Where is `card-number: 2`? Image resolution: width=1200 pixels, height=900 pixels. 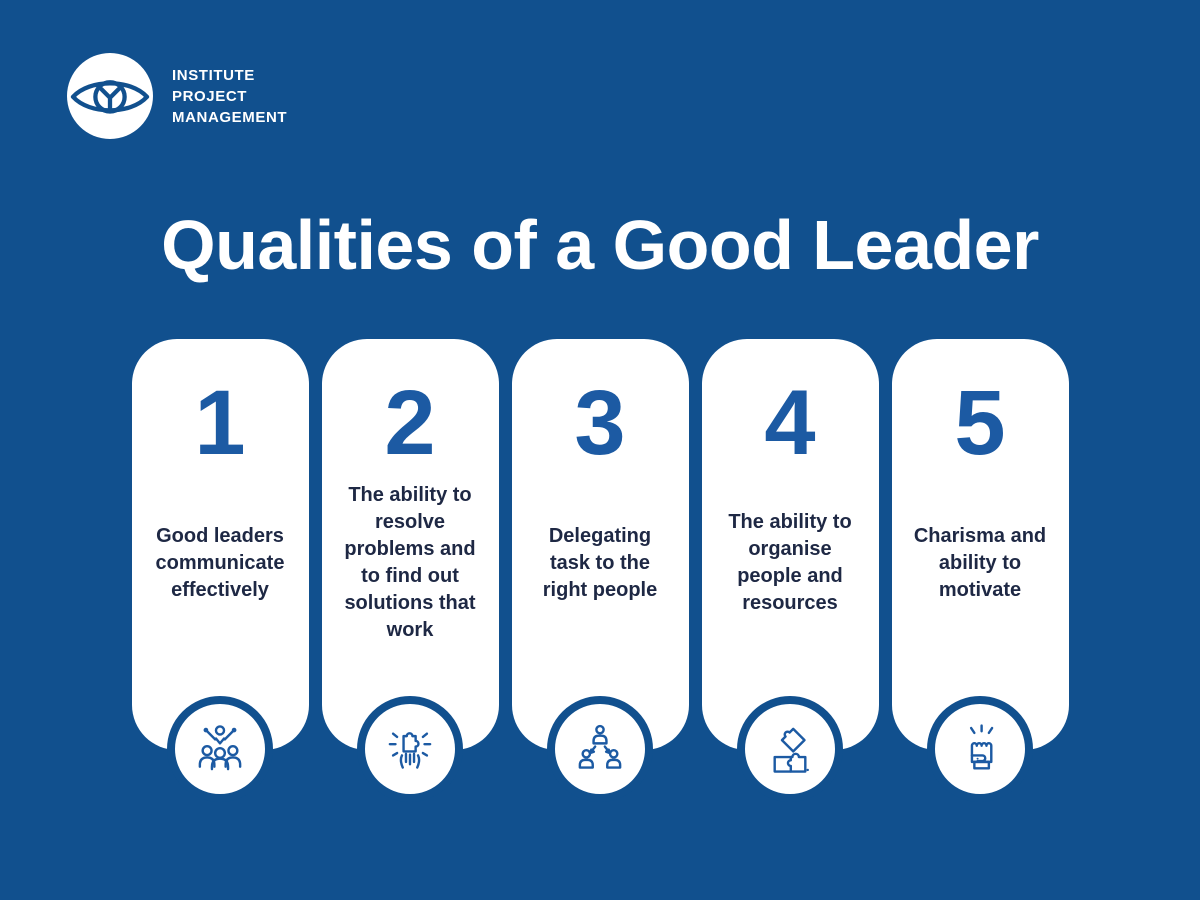
card-number: 2 is located at coordinates (410, 423).